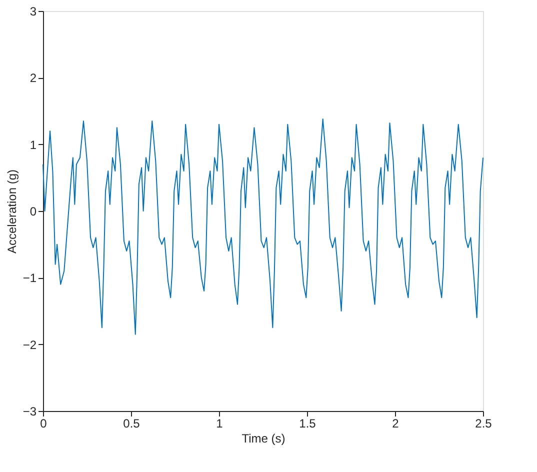 Image resolution: width=537 pixels, height=472 pixels. What do you see at coordinates (33, 78) in the screenshot?
I see `y-tick-label: 2` at bounding box center [33, 78].